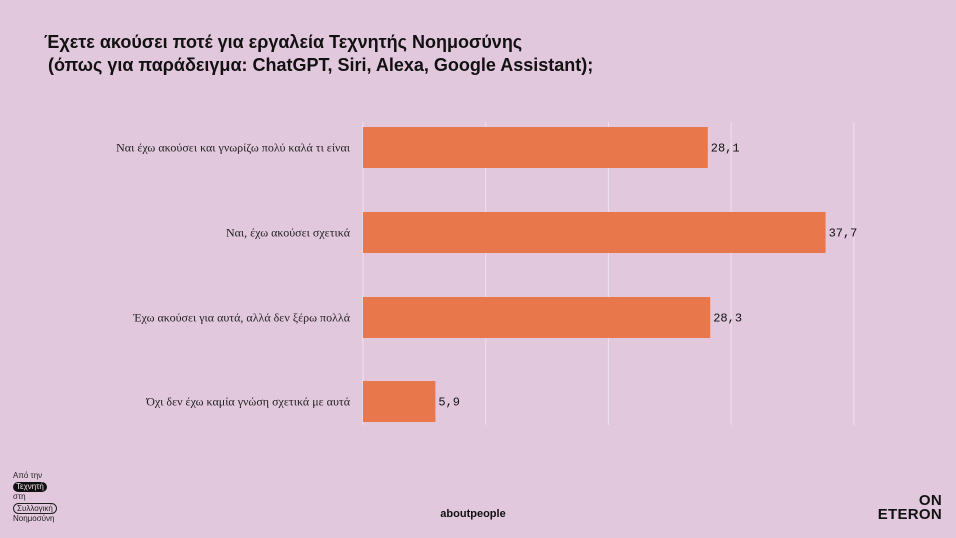 The height and width of the screenshot is (538, 956). What do you see at coordinates (28, 475) in the screenshot?
I see `tagline-line1: Από την` at bounding box center [28, 475].